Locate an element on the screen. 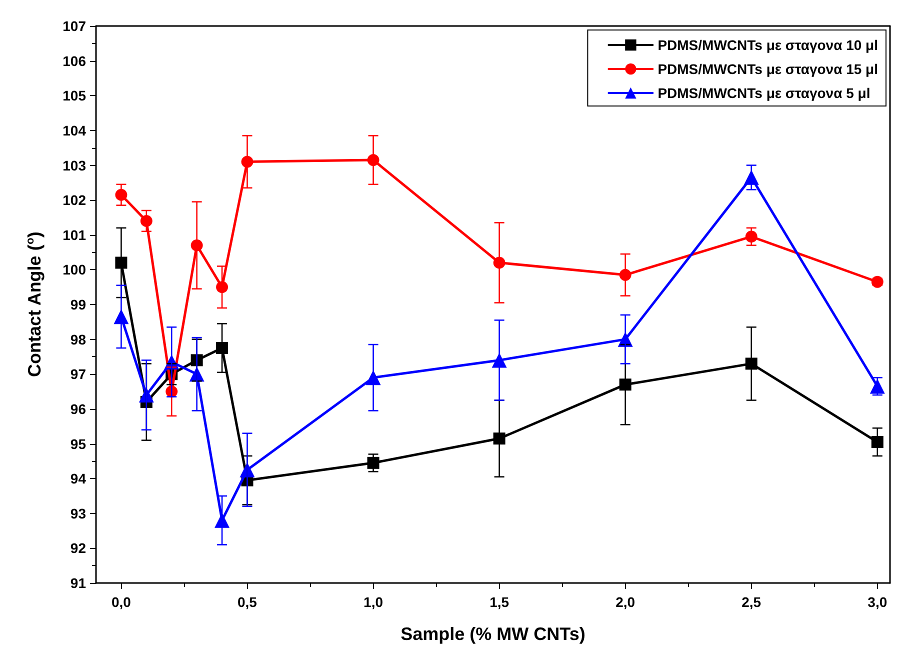 The width and height of the screenshot is (900, 663). y-tick-label: 92 is located at coordinates (78, 548).